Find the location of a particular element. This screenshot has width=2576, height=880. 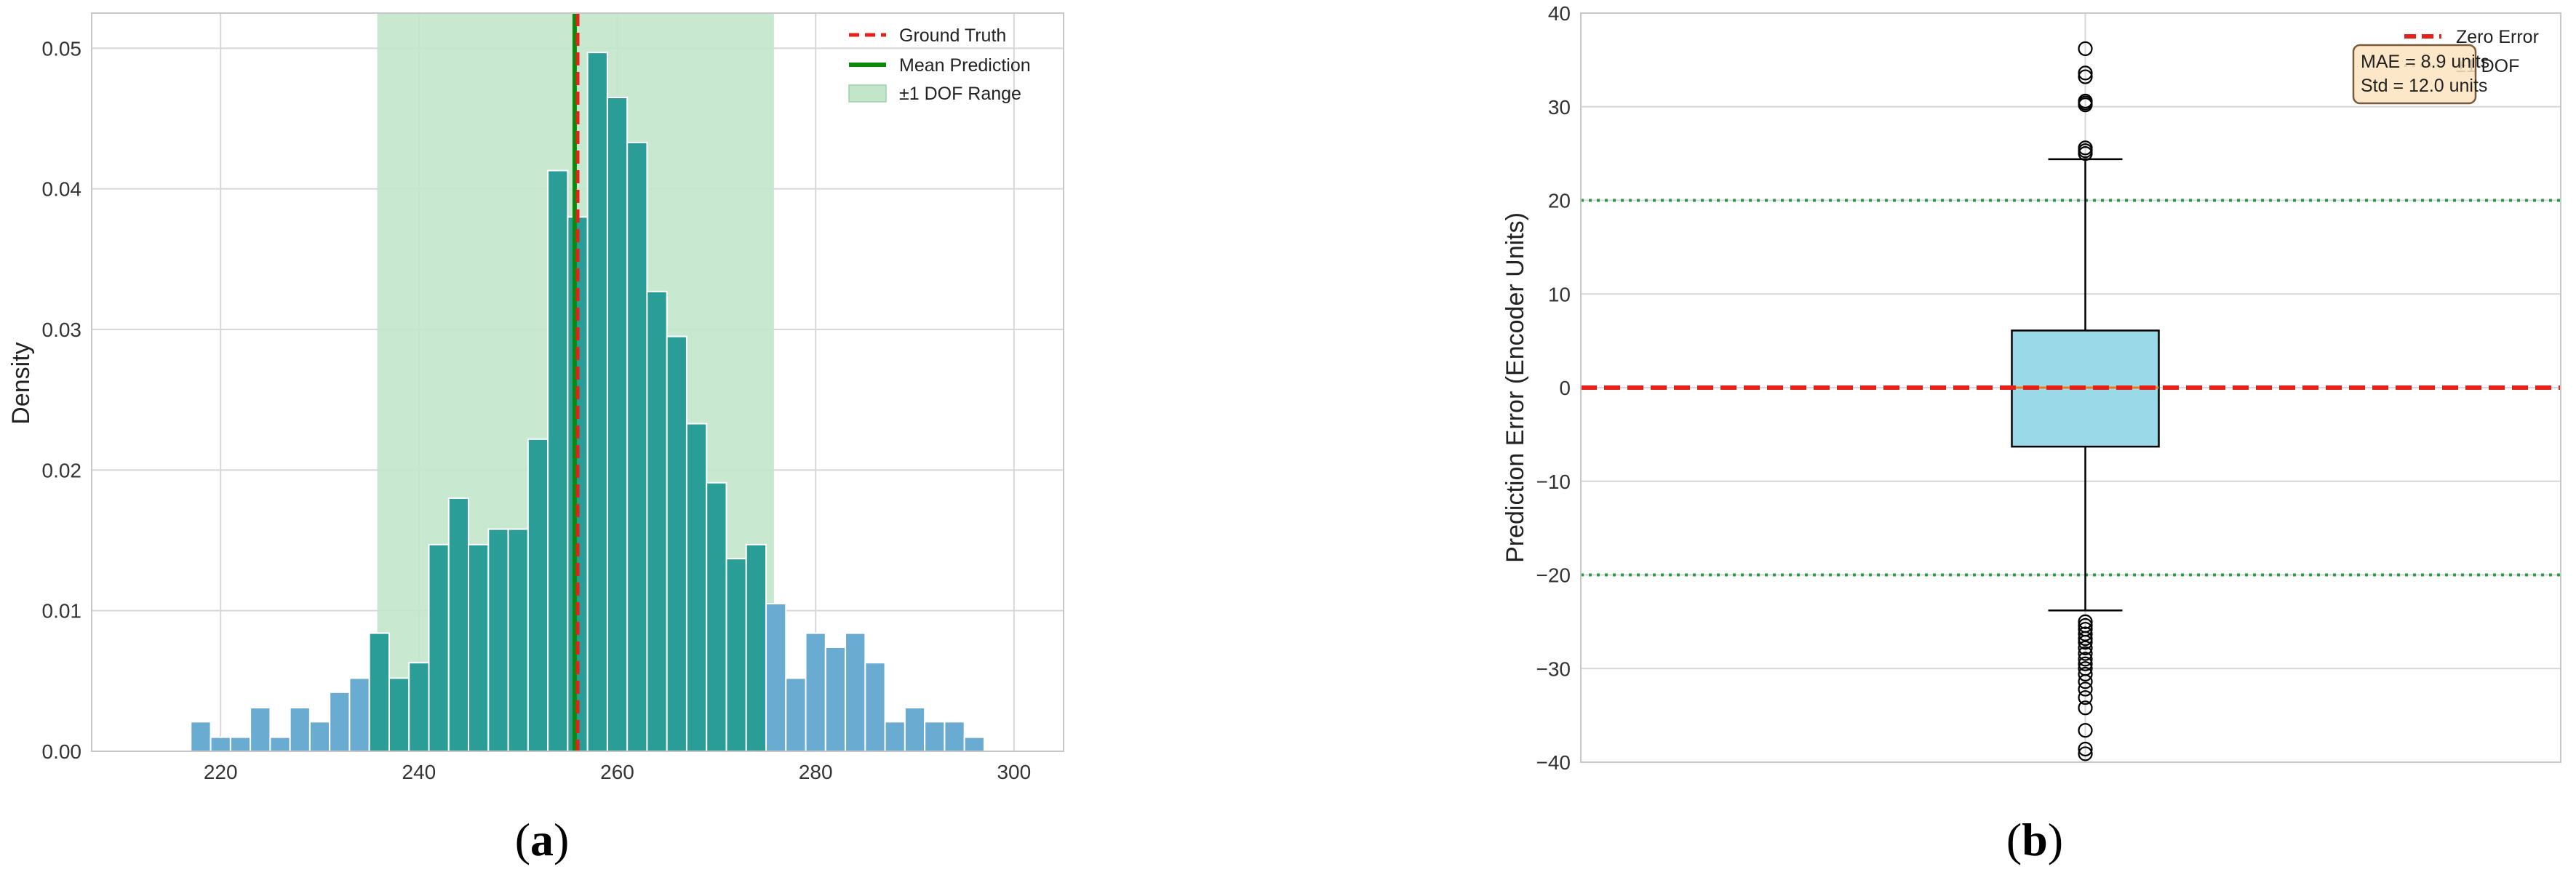

y-tick-label-a-4: 0.04 is located at coordinates (62, 189).